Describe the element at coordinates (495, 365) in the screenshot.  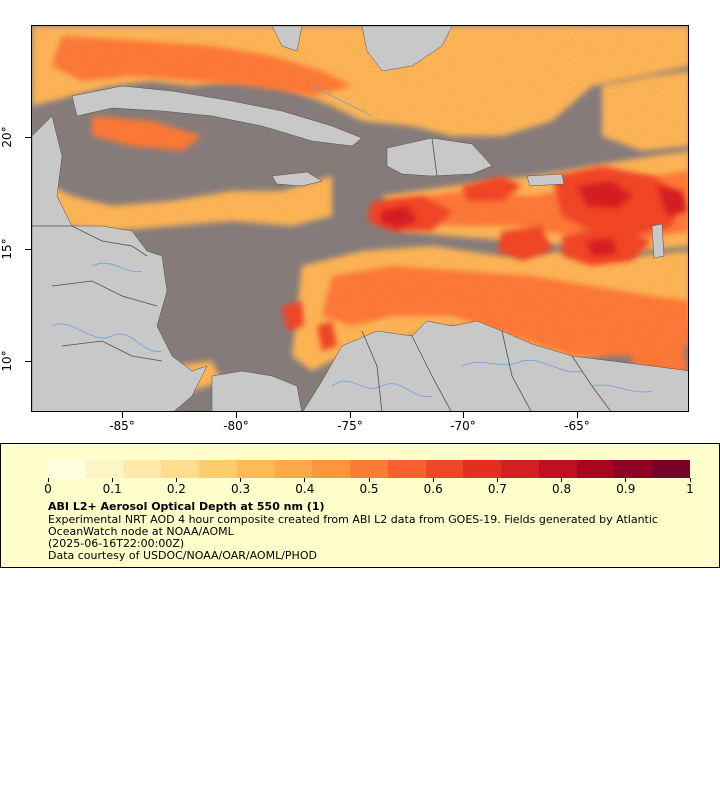
I see `land-south-america` at that location.